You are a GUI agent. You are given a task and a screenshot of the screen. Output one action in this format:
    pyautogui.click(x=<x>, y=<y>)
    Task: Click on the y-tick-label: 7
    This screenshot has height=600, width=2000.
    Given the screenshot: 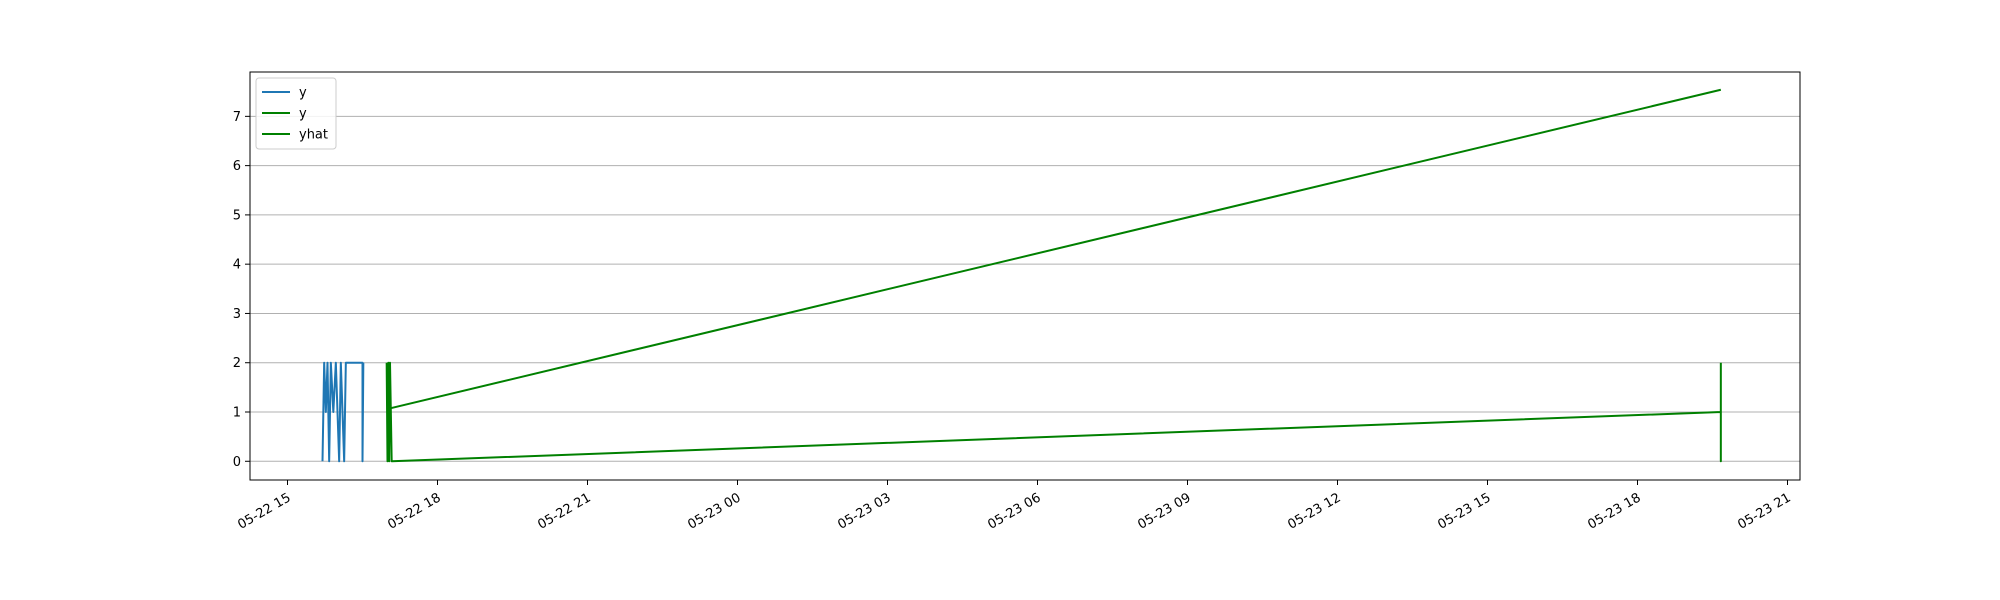 What is the action you would take?
    pyautogui.click(x=237, y=117)
    